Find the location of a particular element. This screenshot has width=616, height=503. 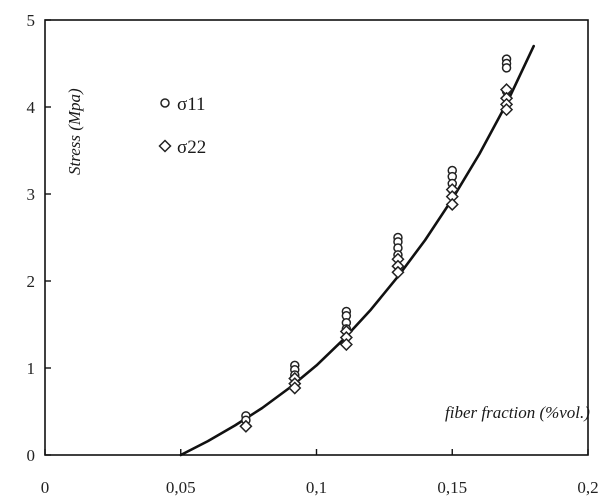

x-tick-label: 0,15 is located at coordinates (452, 487).